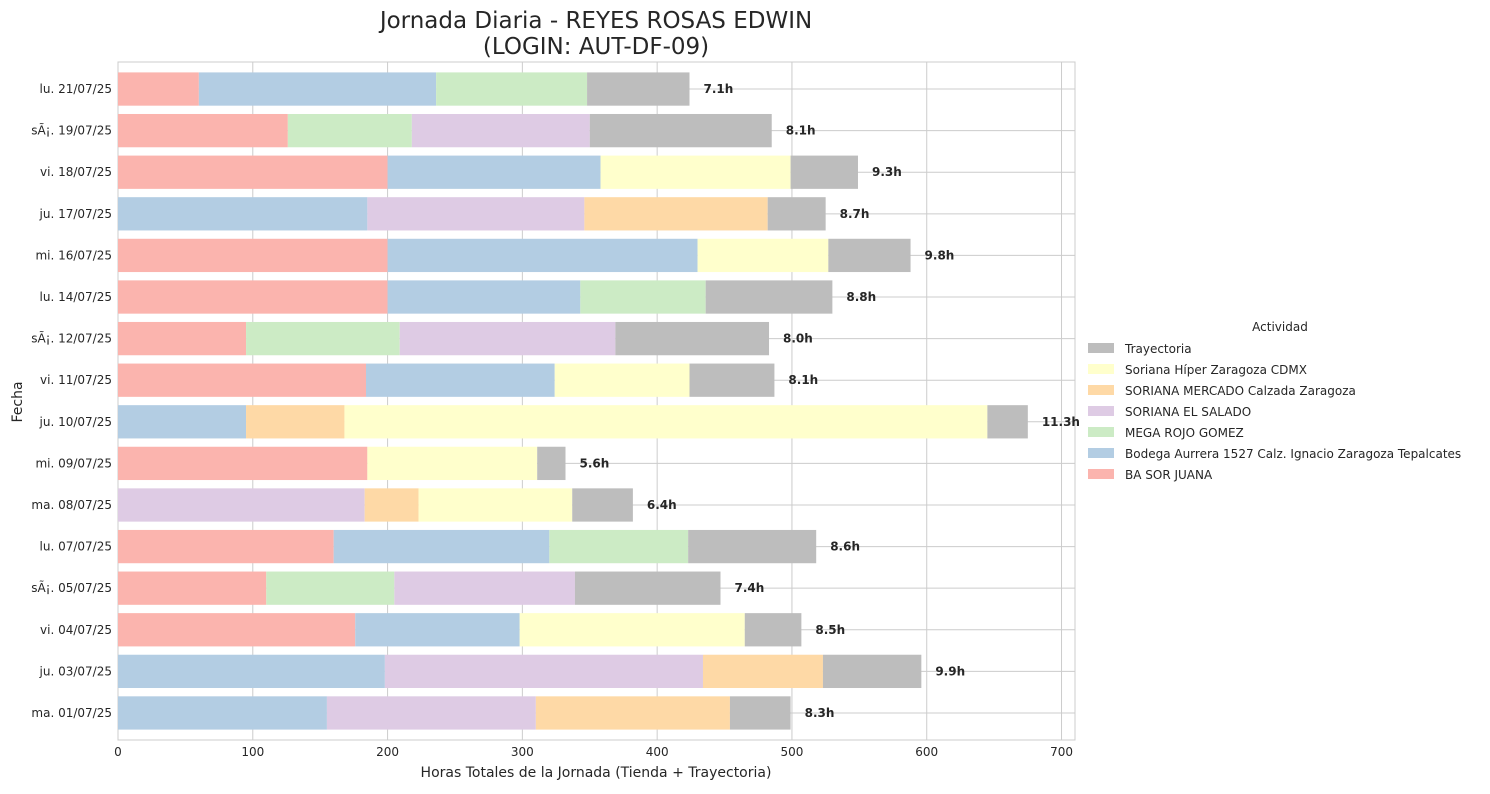 Image resolution: width=1490 pixels, height=794 pixels. Describe the element at coordinates (76, 630) in the screenshot. I see `y-tick-label: vi. 04/07/25` at that location.